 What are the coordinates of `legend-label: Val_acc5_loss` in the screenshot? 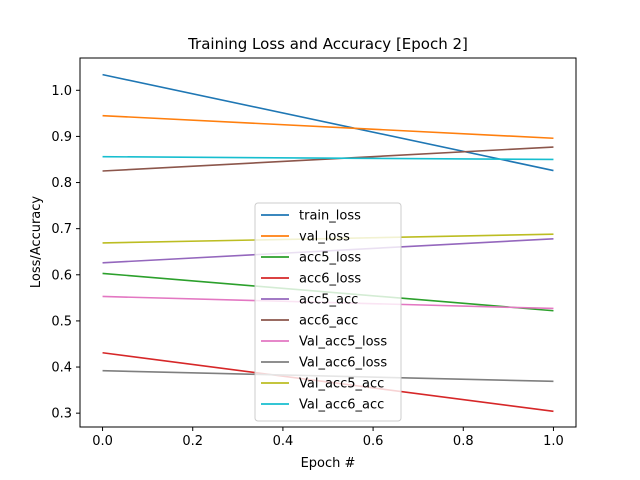 It's located at (343, 342).